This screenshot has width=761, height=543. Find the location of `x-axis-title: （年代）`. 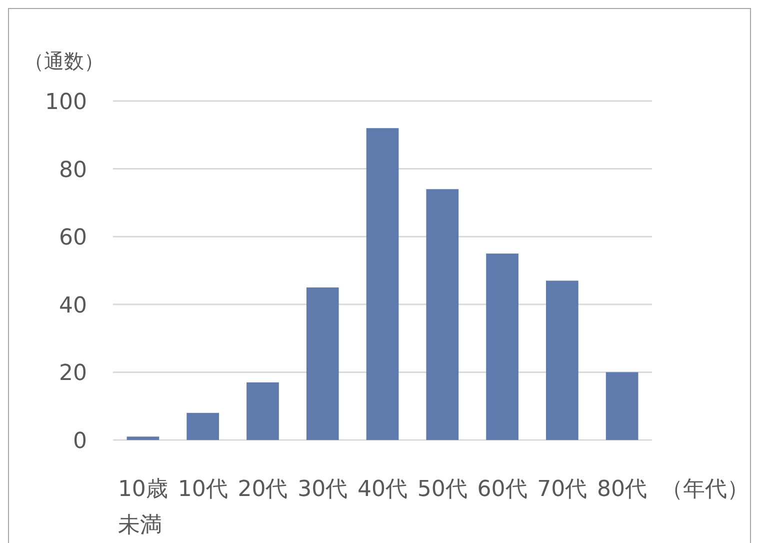

x-axis-title: （年代） is located at coordinates (705, 489).